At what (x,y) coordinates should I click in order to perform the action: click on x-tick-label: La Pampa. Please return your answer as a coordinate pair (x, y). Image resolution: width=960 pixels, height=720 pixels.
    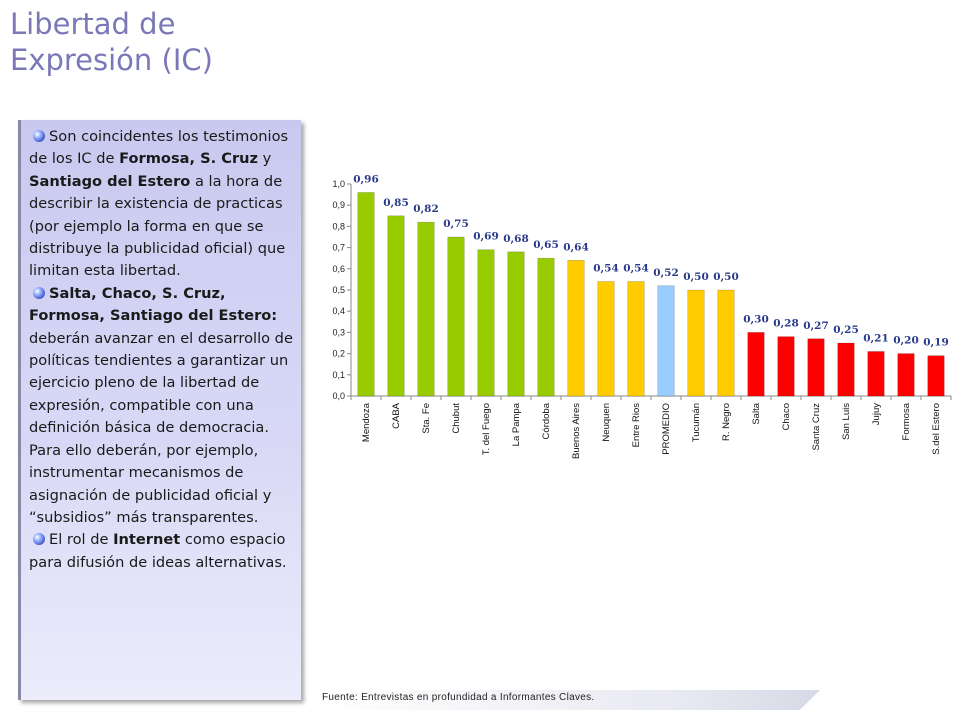
    Looking at the image, I should click on (516, 424).